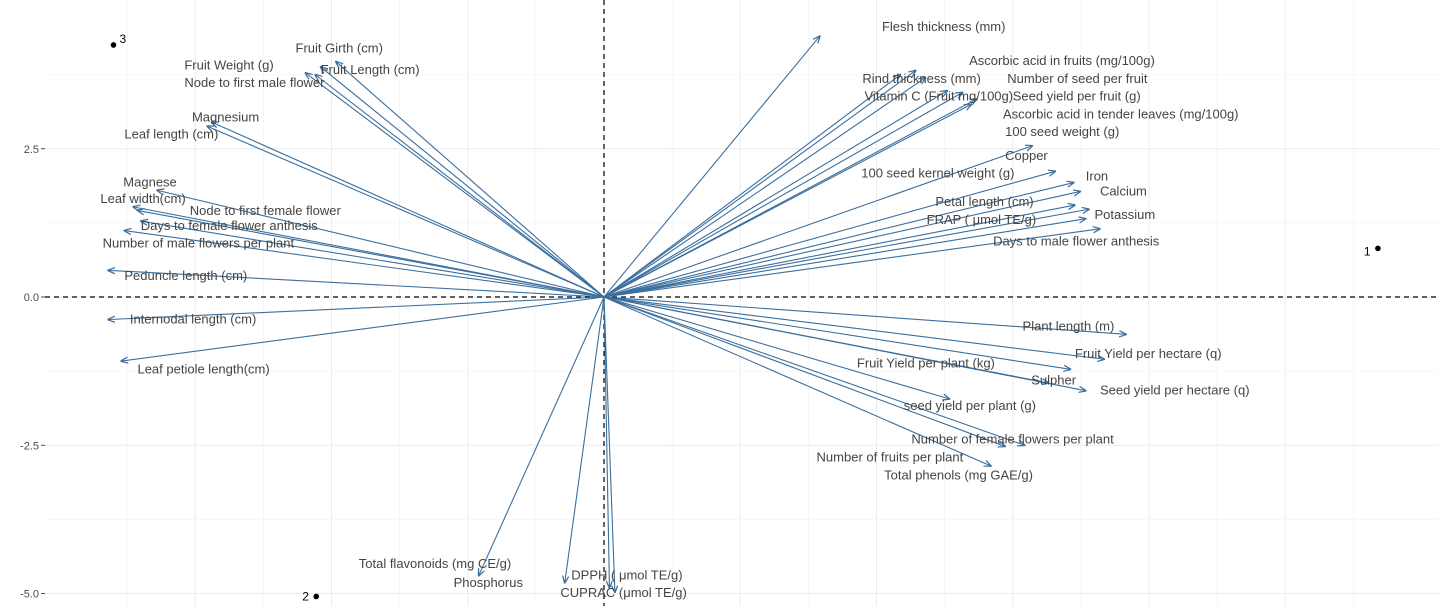 The image size is (1439, 606). Describe the element at coordinates (31, 150) in the screenshot. I see `y-tick-label: 2.5` at that location.